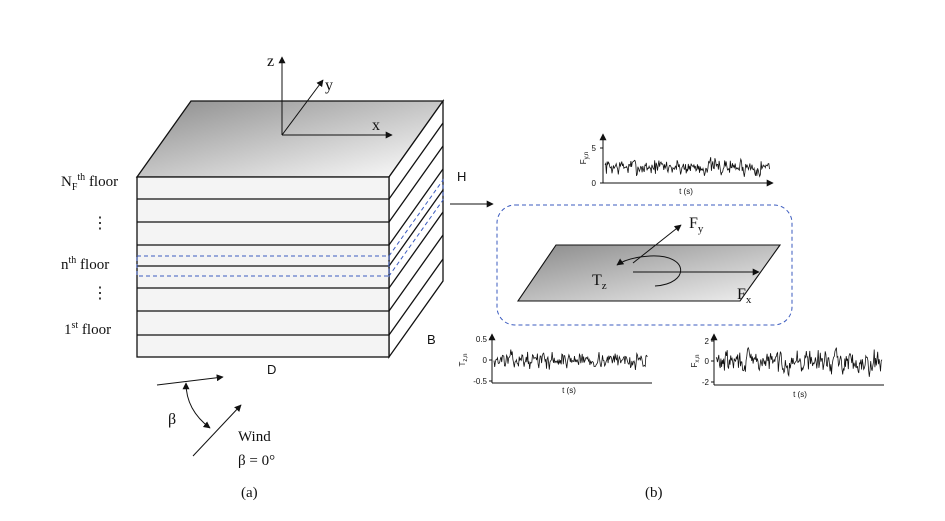  I want to click on fx-label: Fx, so click(744, 296).